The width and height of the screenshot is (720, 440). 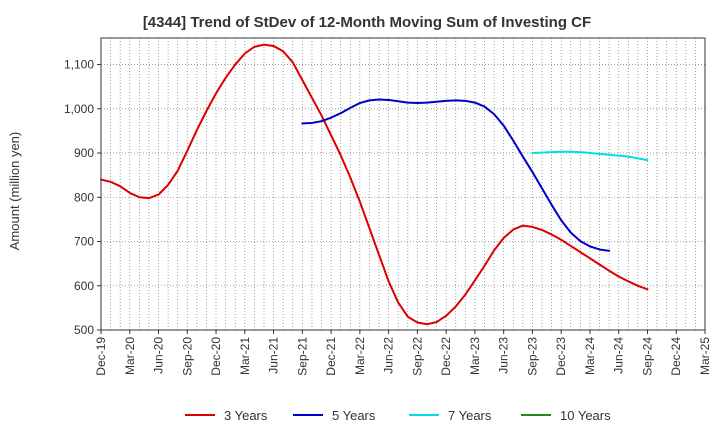 I want to click on x-tick-label: Mar-23, so click(x=475, y=356).